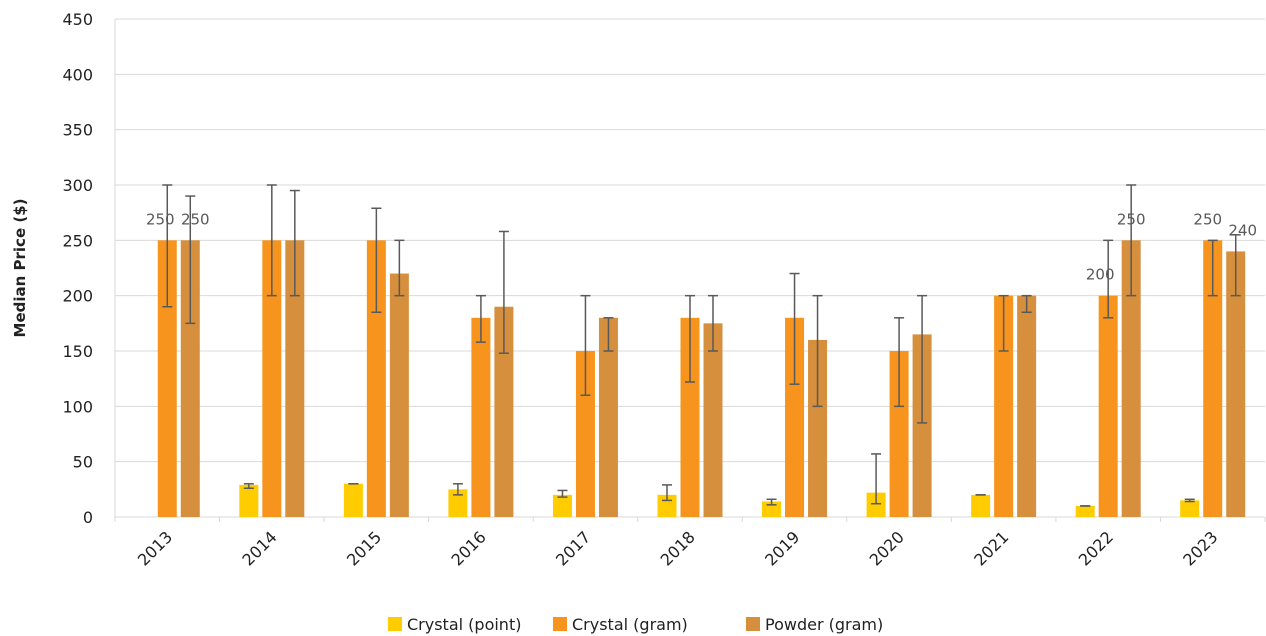 This screenshot has height=636, width=1266. I want to click on x-tick-label: 2015, so click(364, 548).